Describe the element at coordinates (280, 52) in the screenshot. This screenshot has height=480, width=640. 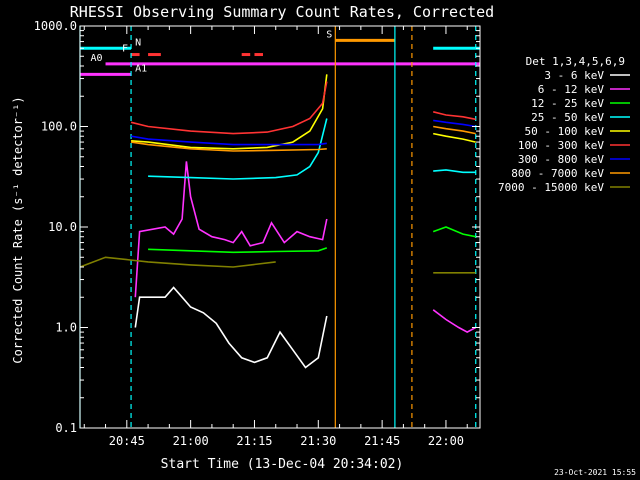
I see `flags-layer: N A0 A1 F S` at that location.